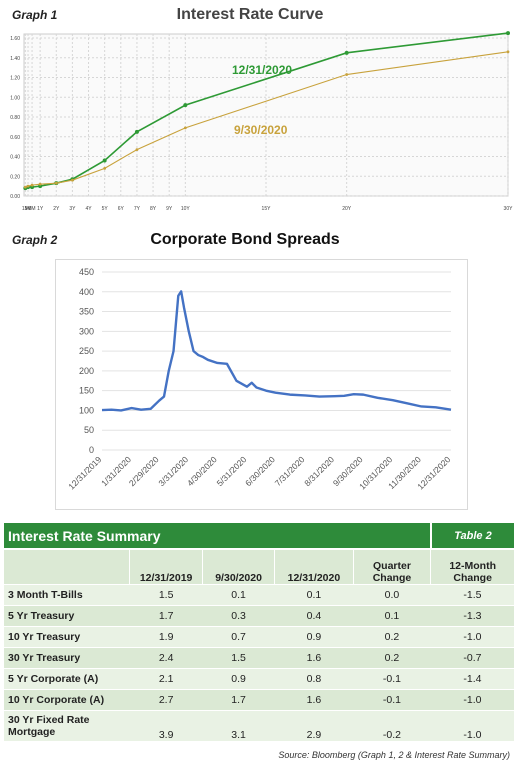 This screenshot has width=518, height=764. What do you see at coordinates (86, 371) in the screenshot?
I see `y-tick-label: 200` at bounding box center [86, 371].